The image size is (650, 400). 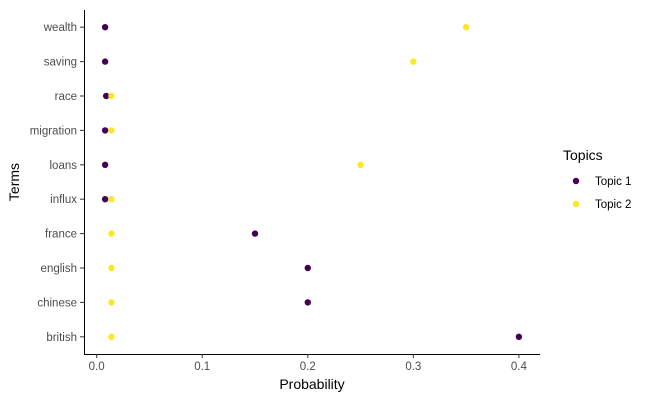 I want to click on x-axis-title: Probability, so click(x=311, y=384).